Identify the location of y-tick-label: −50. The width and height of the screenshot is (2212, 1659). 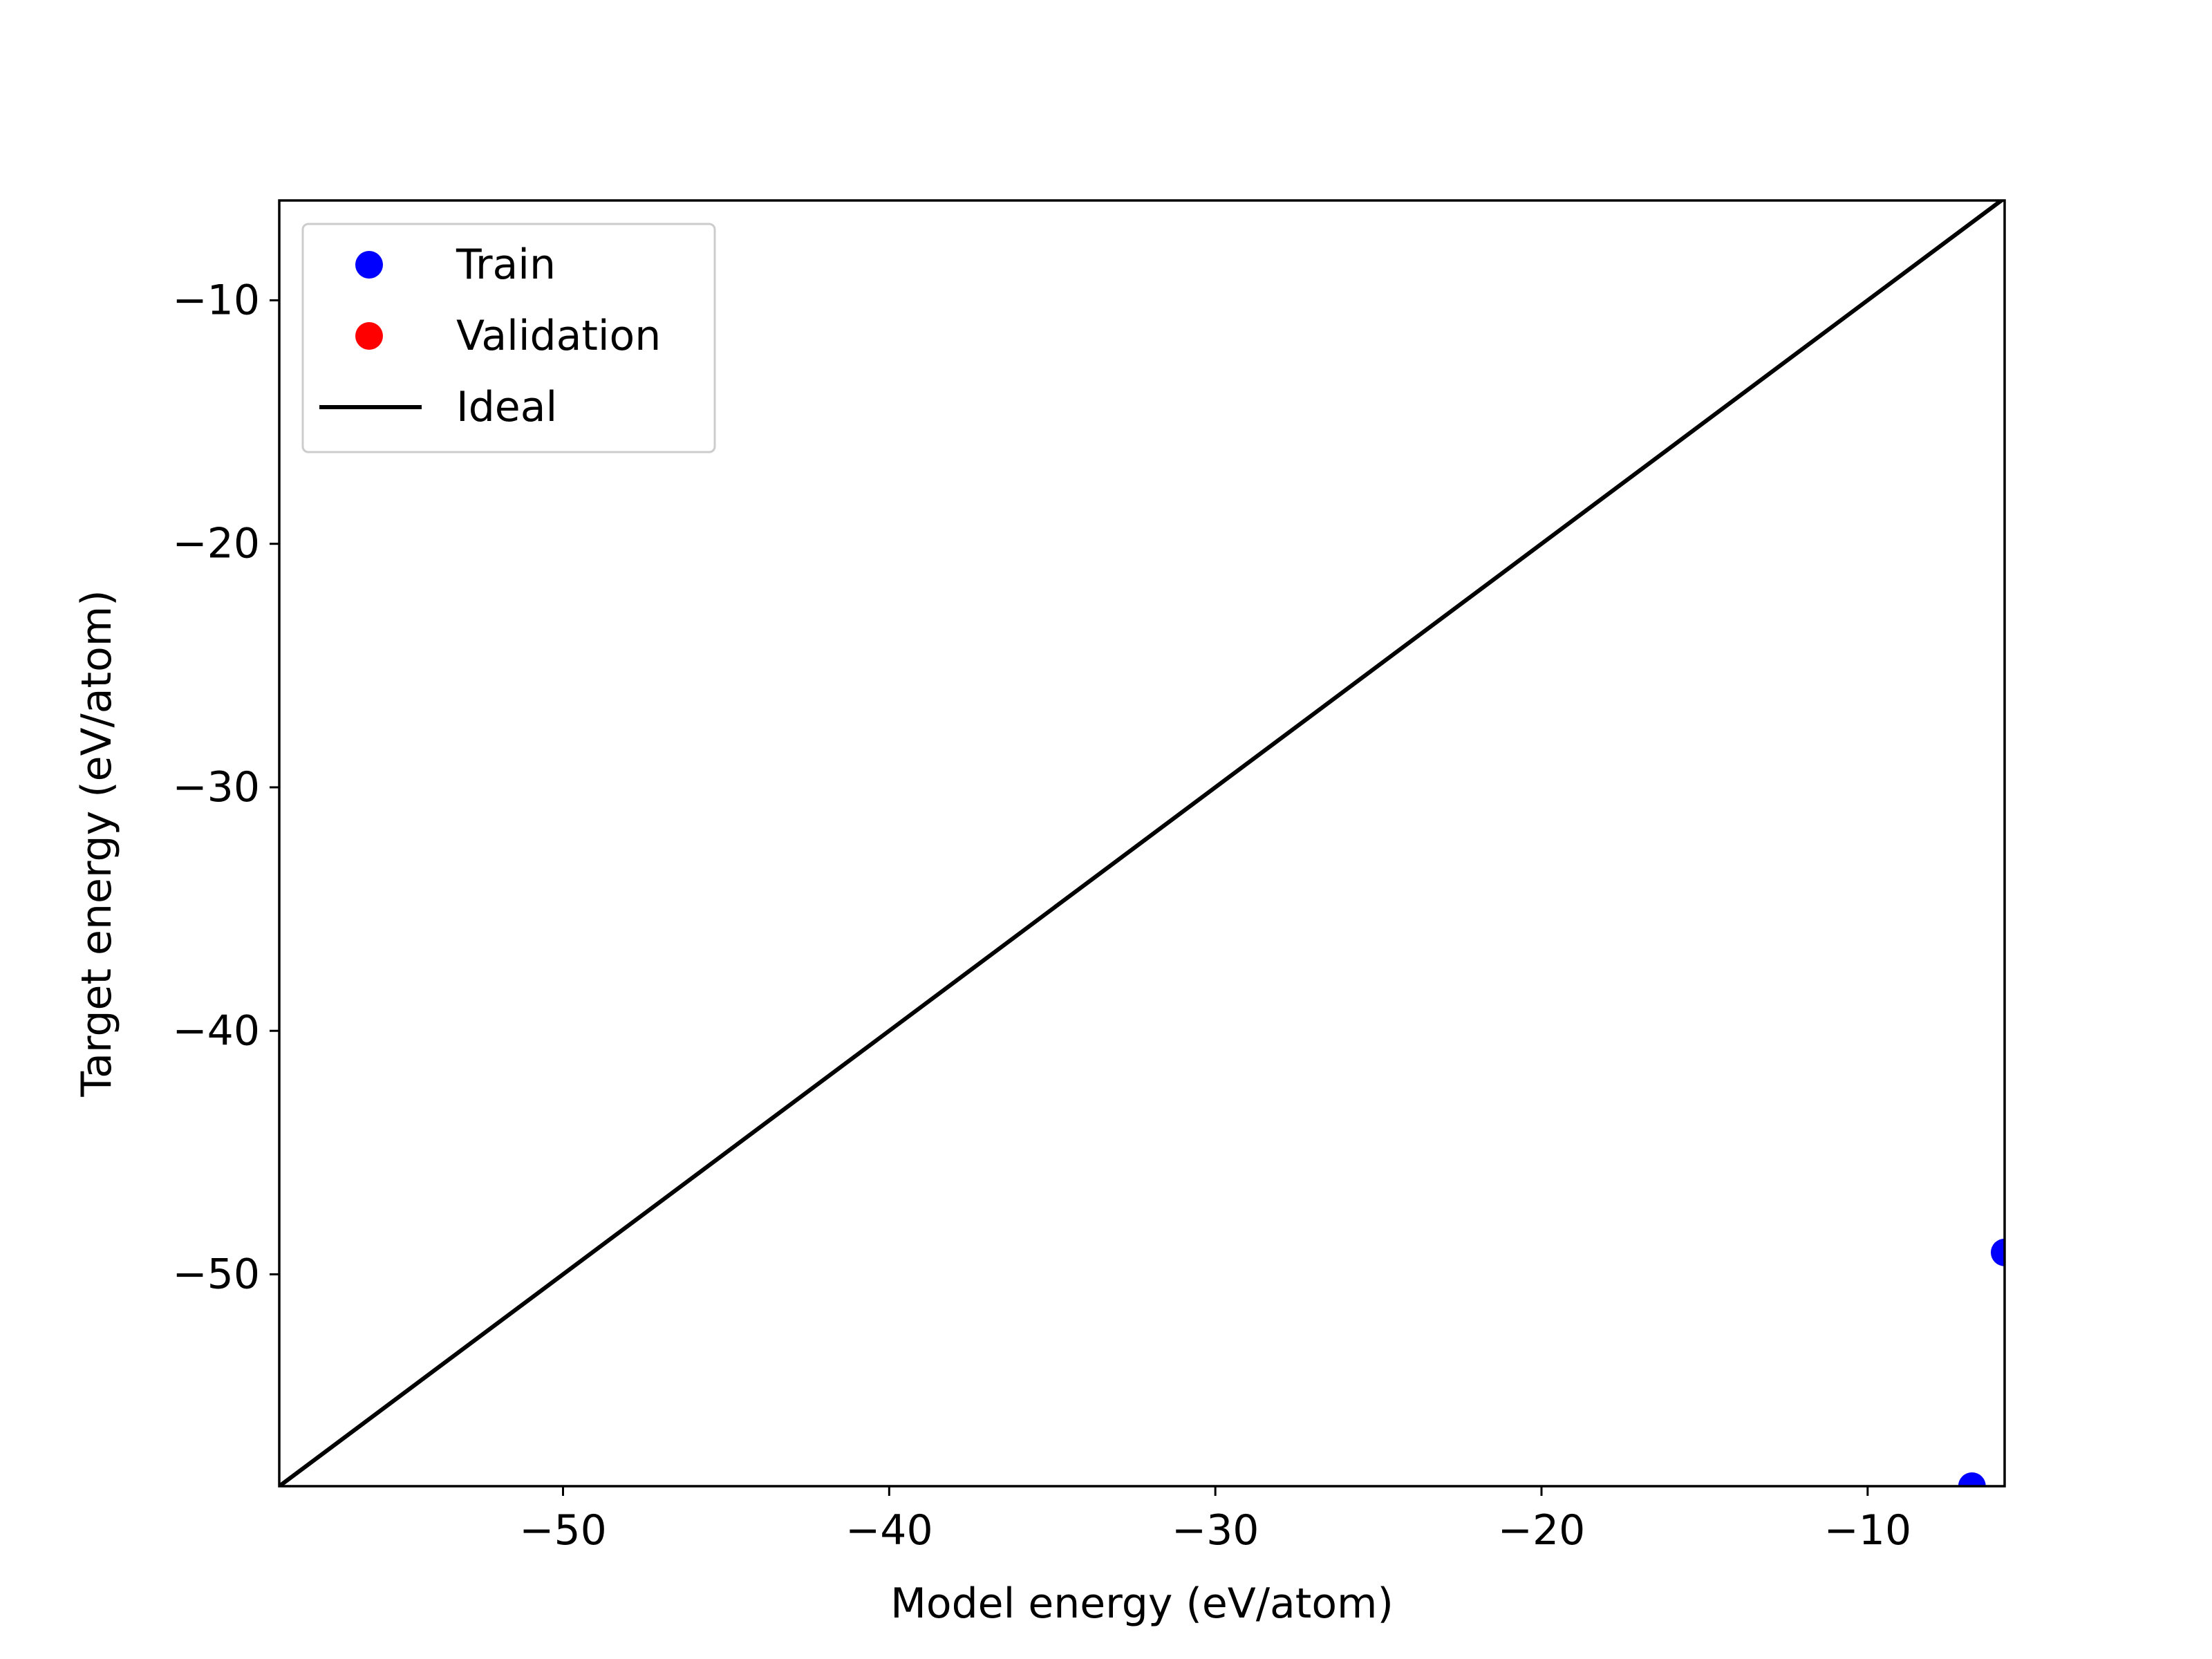
(216, 1274).